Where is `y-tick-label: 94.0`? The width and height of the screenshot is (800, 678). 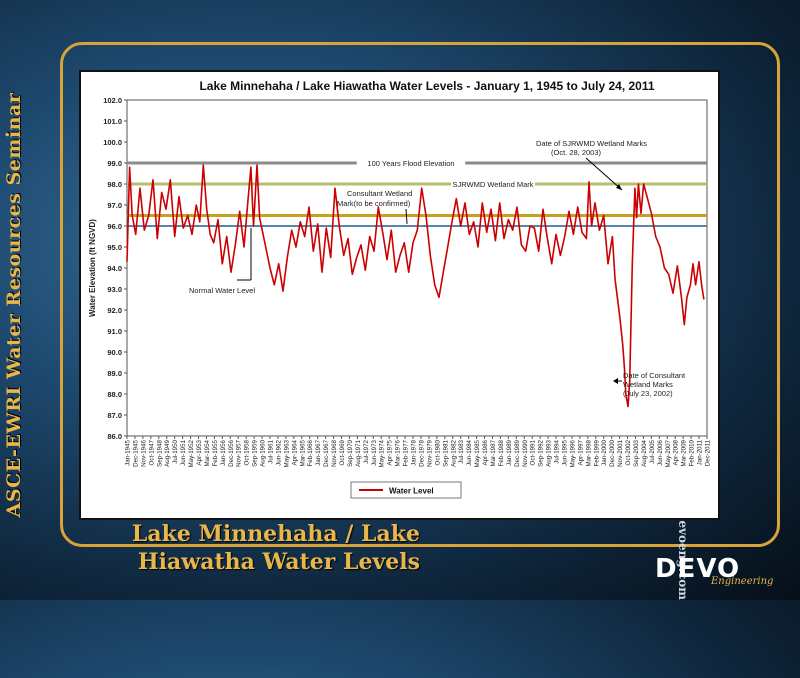
y-tick-label: 94.0 is located at coordinates (114, 268).